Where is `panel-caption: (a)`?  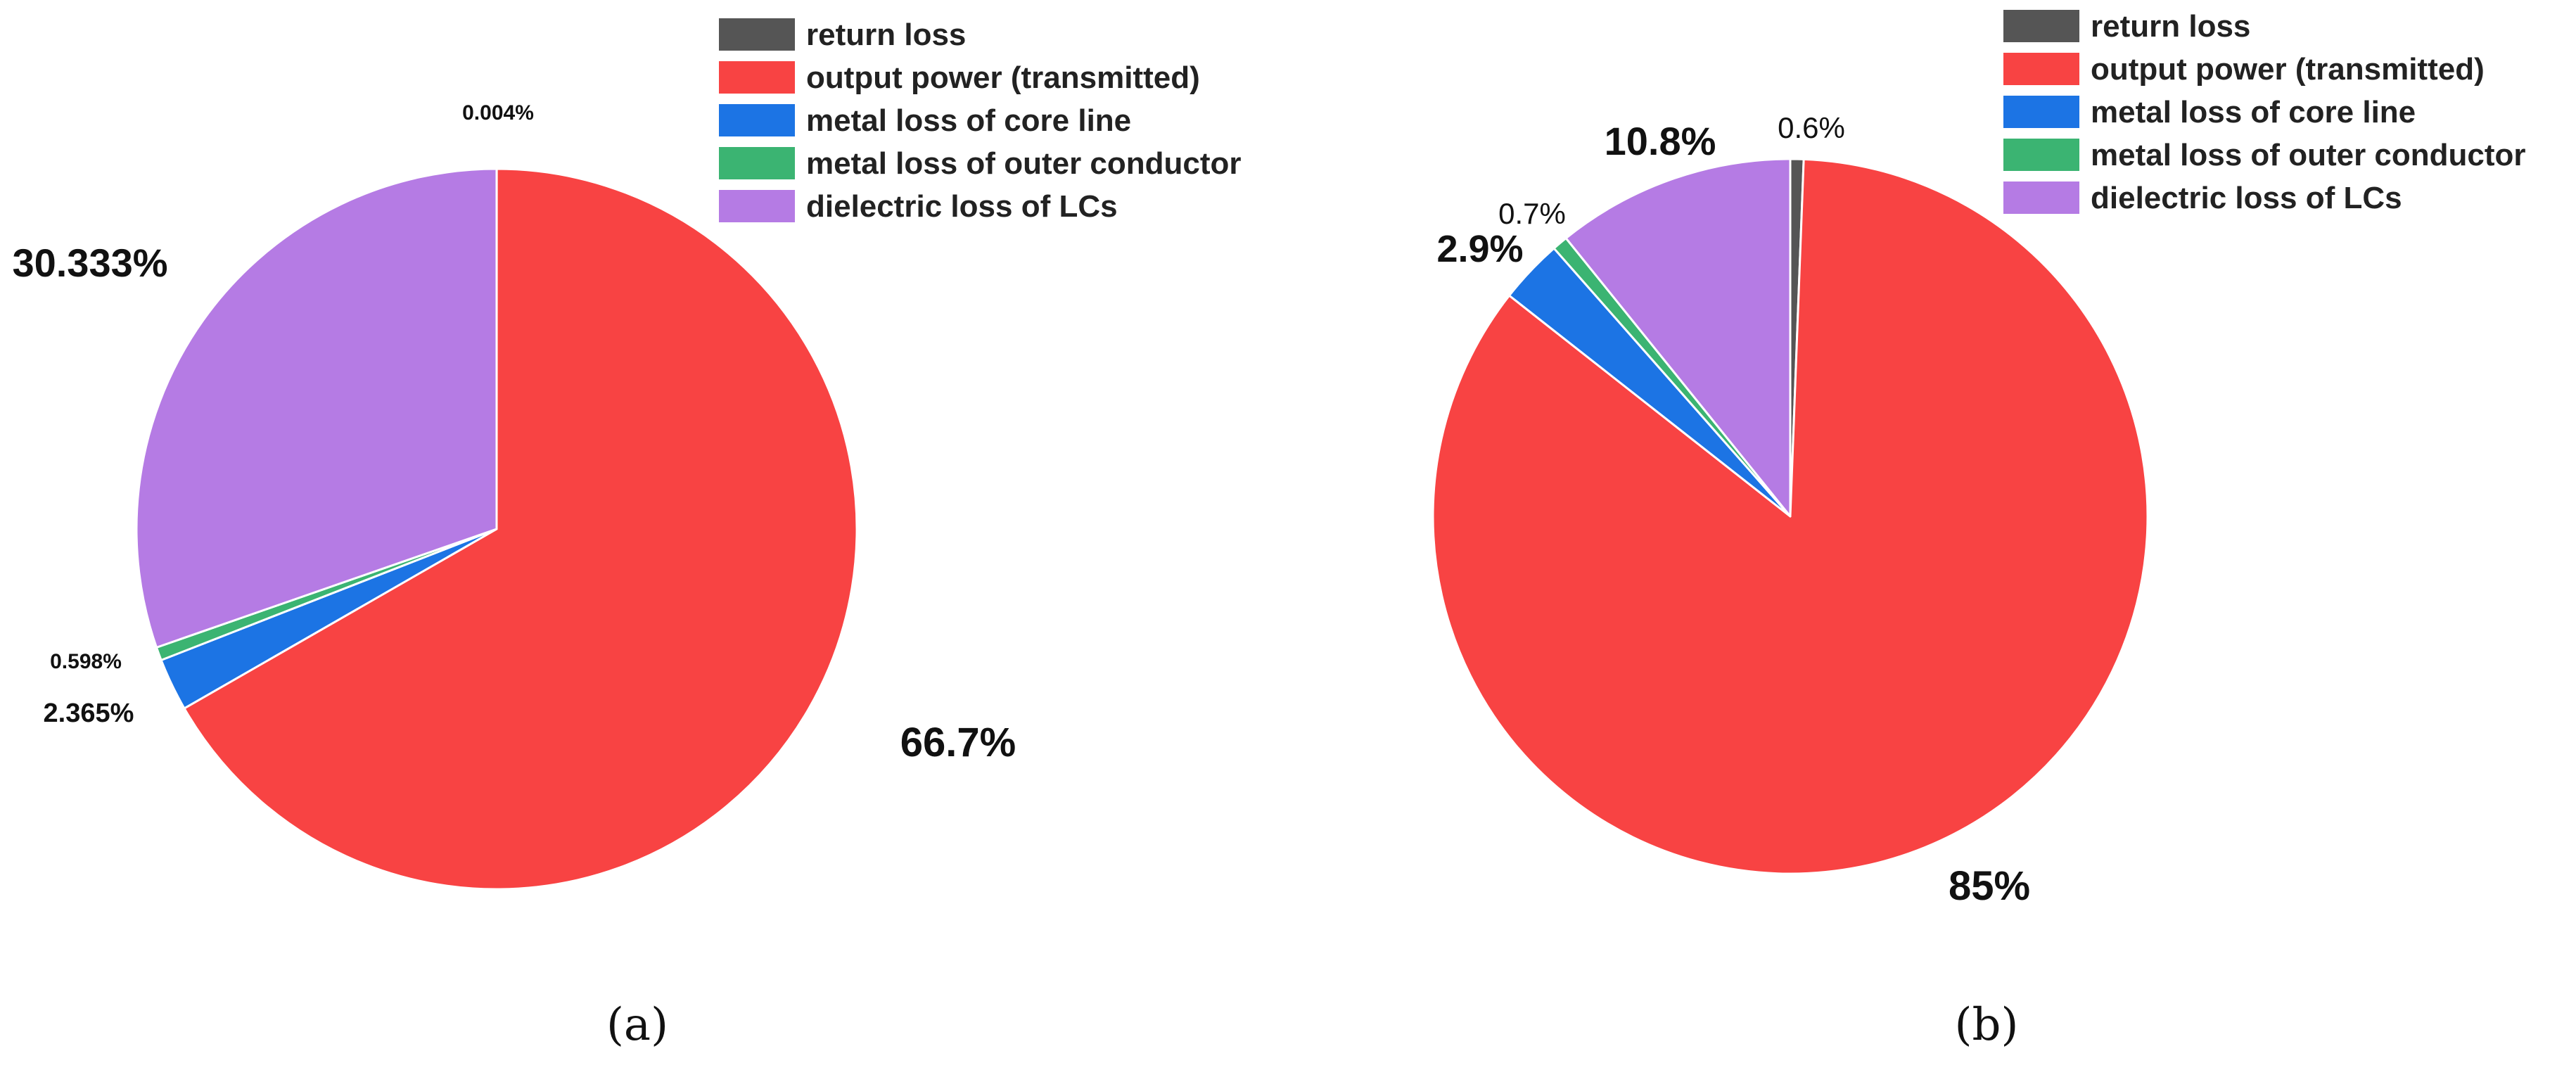
panel-caption: (a) is located at coordinates (637, 1025).